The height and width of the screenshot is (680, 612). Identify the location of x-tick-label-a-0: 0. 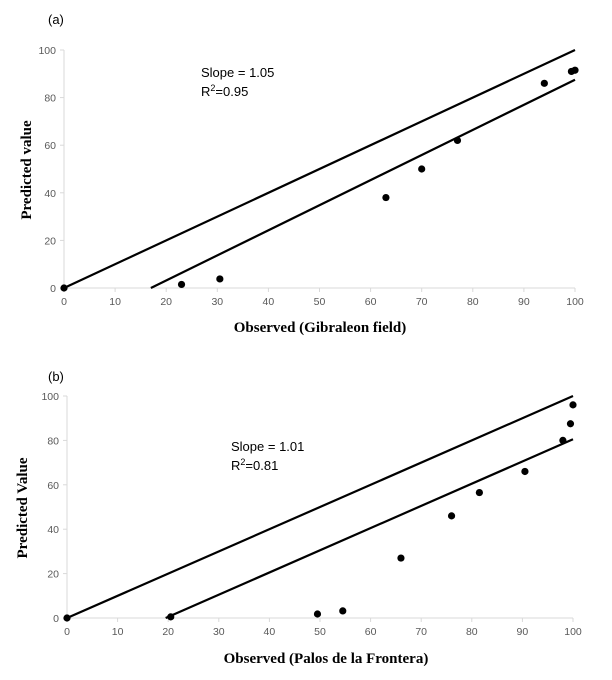
(64, 302).